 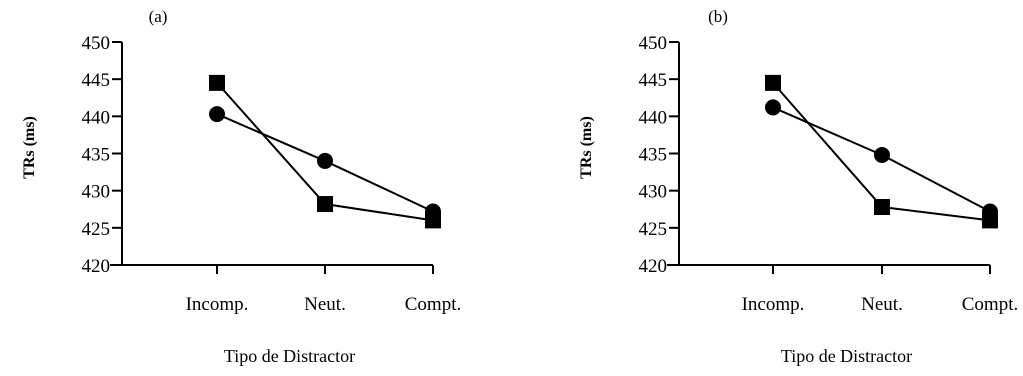 What do you see at coordinates (158, 16) in the screenshot?
I see `panel-title: (a)` at bounding box center [158, 16].